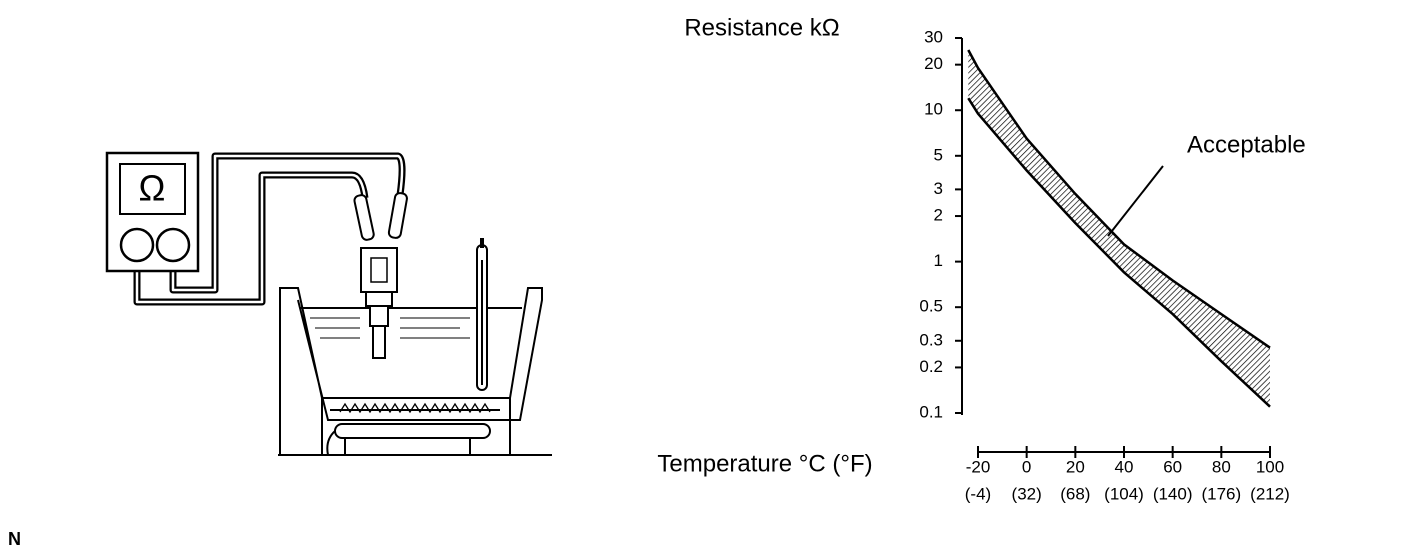 This screenshot has height=555, width=1421. I want to click on water, so click(390, 328).